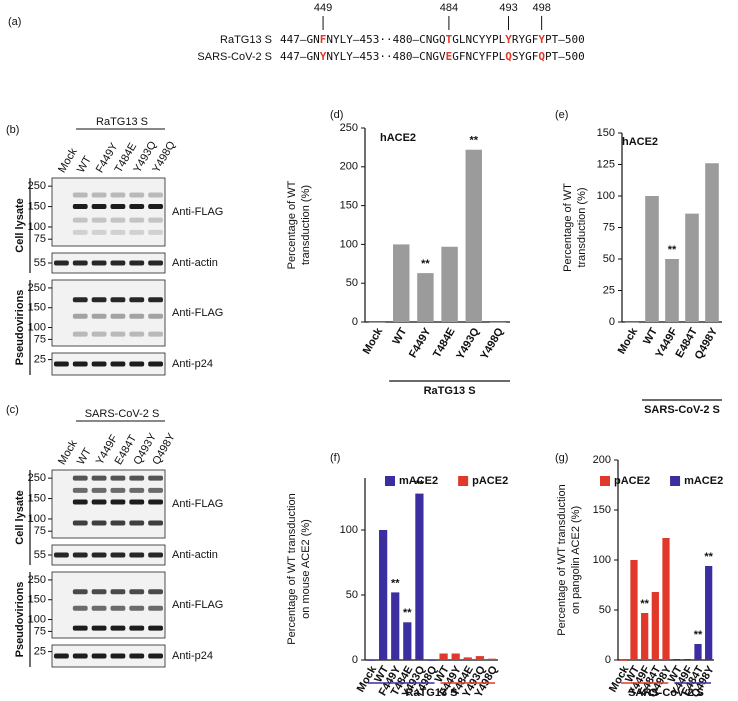  I want to click on y-axis-label: Percentage of WT, so click(292, 224).